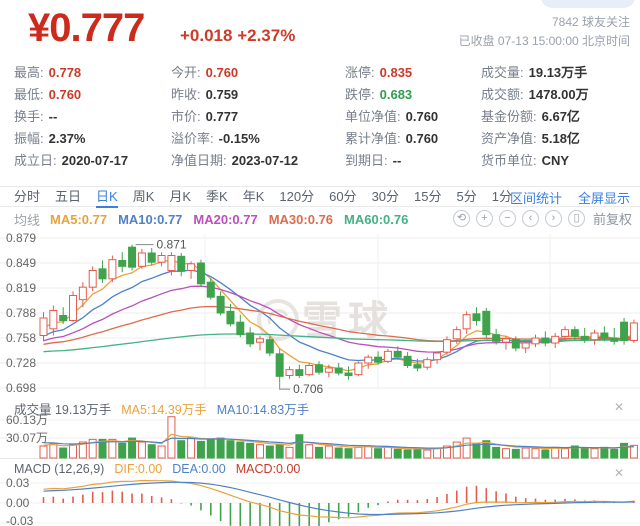  Describe the element at coordinates (21, 288) in the screenshot. I see `svg-text: 0.819` at that location.